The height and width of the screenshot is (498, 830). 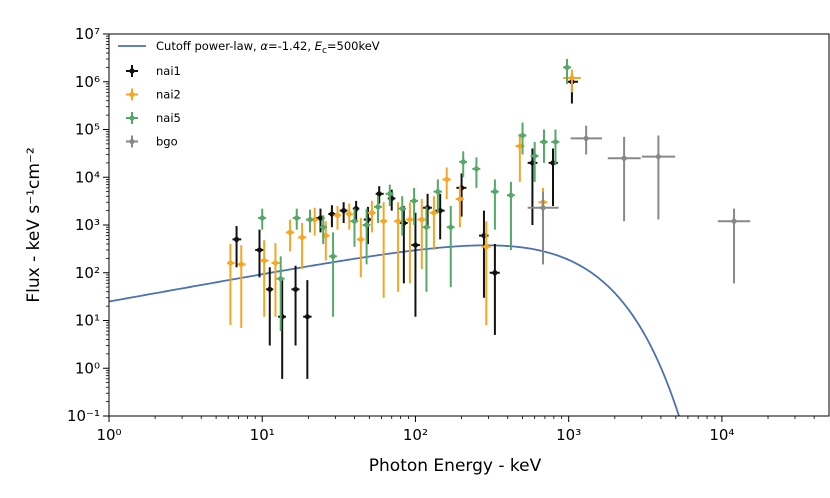 What do you see at coordinates (268, 47) in the screenshot?
I see `legend-model-label: Cutoff power-law, α=-1.42, Ec=500keV` at bounding box center [268, 47].